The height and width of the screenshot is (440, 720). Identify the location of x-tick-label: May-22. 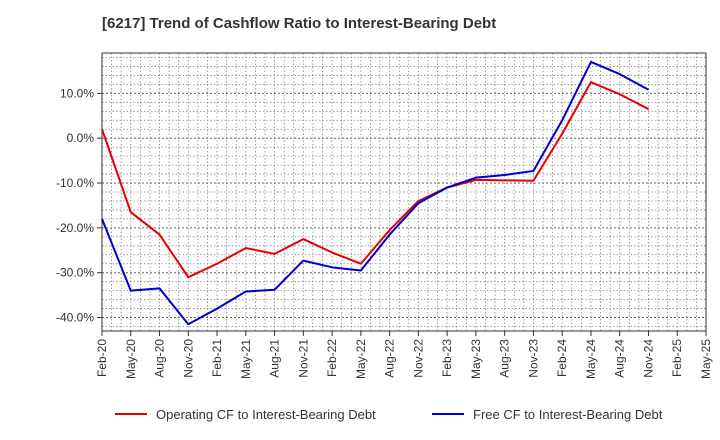
(361, 359).